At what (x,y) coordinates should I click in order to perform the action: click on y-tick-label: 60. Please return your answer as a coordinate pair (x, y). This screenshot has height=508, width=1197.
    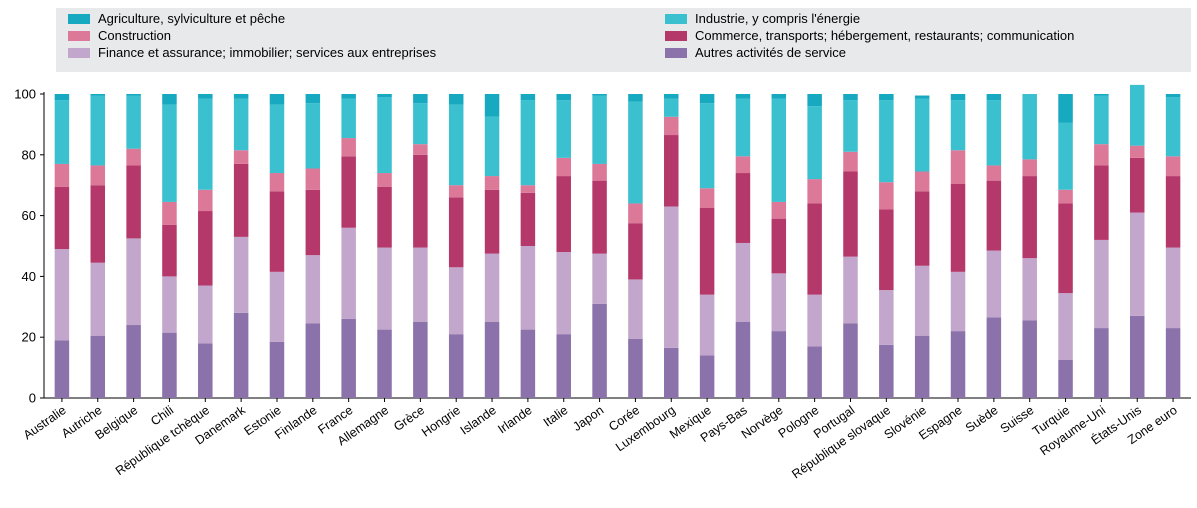
    Looking at the image, I should click on (29, 215).